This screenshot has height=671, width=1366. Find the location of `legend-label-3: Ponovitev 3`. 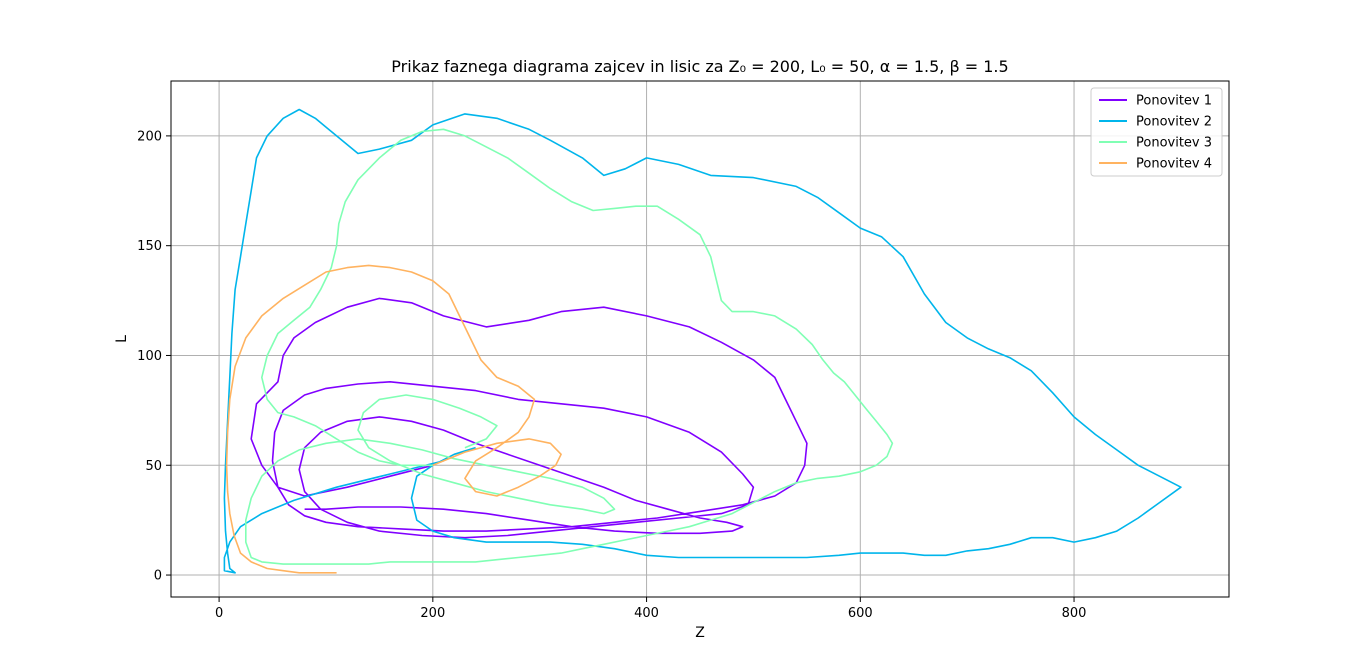

legend-label-3: Ponovitev 3 is located at coordinates (1174, 143).